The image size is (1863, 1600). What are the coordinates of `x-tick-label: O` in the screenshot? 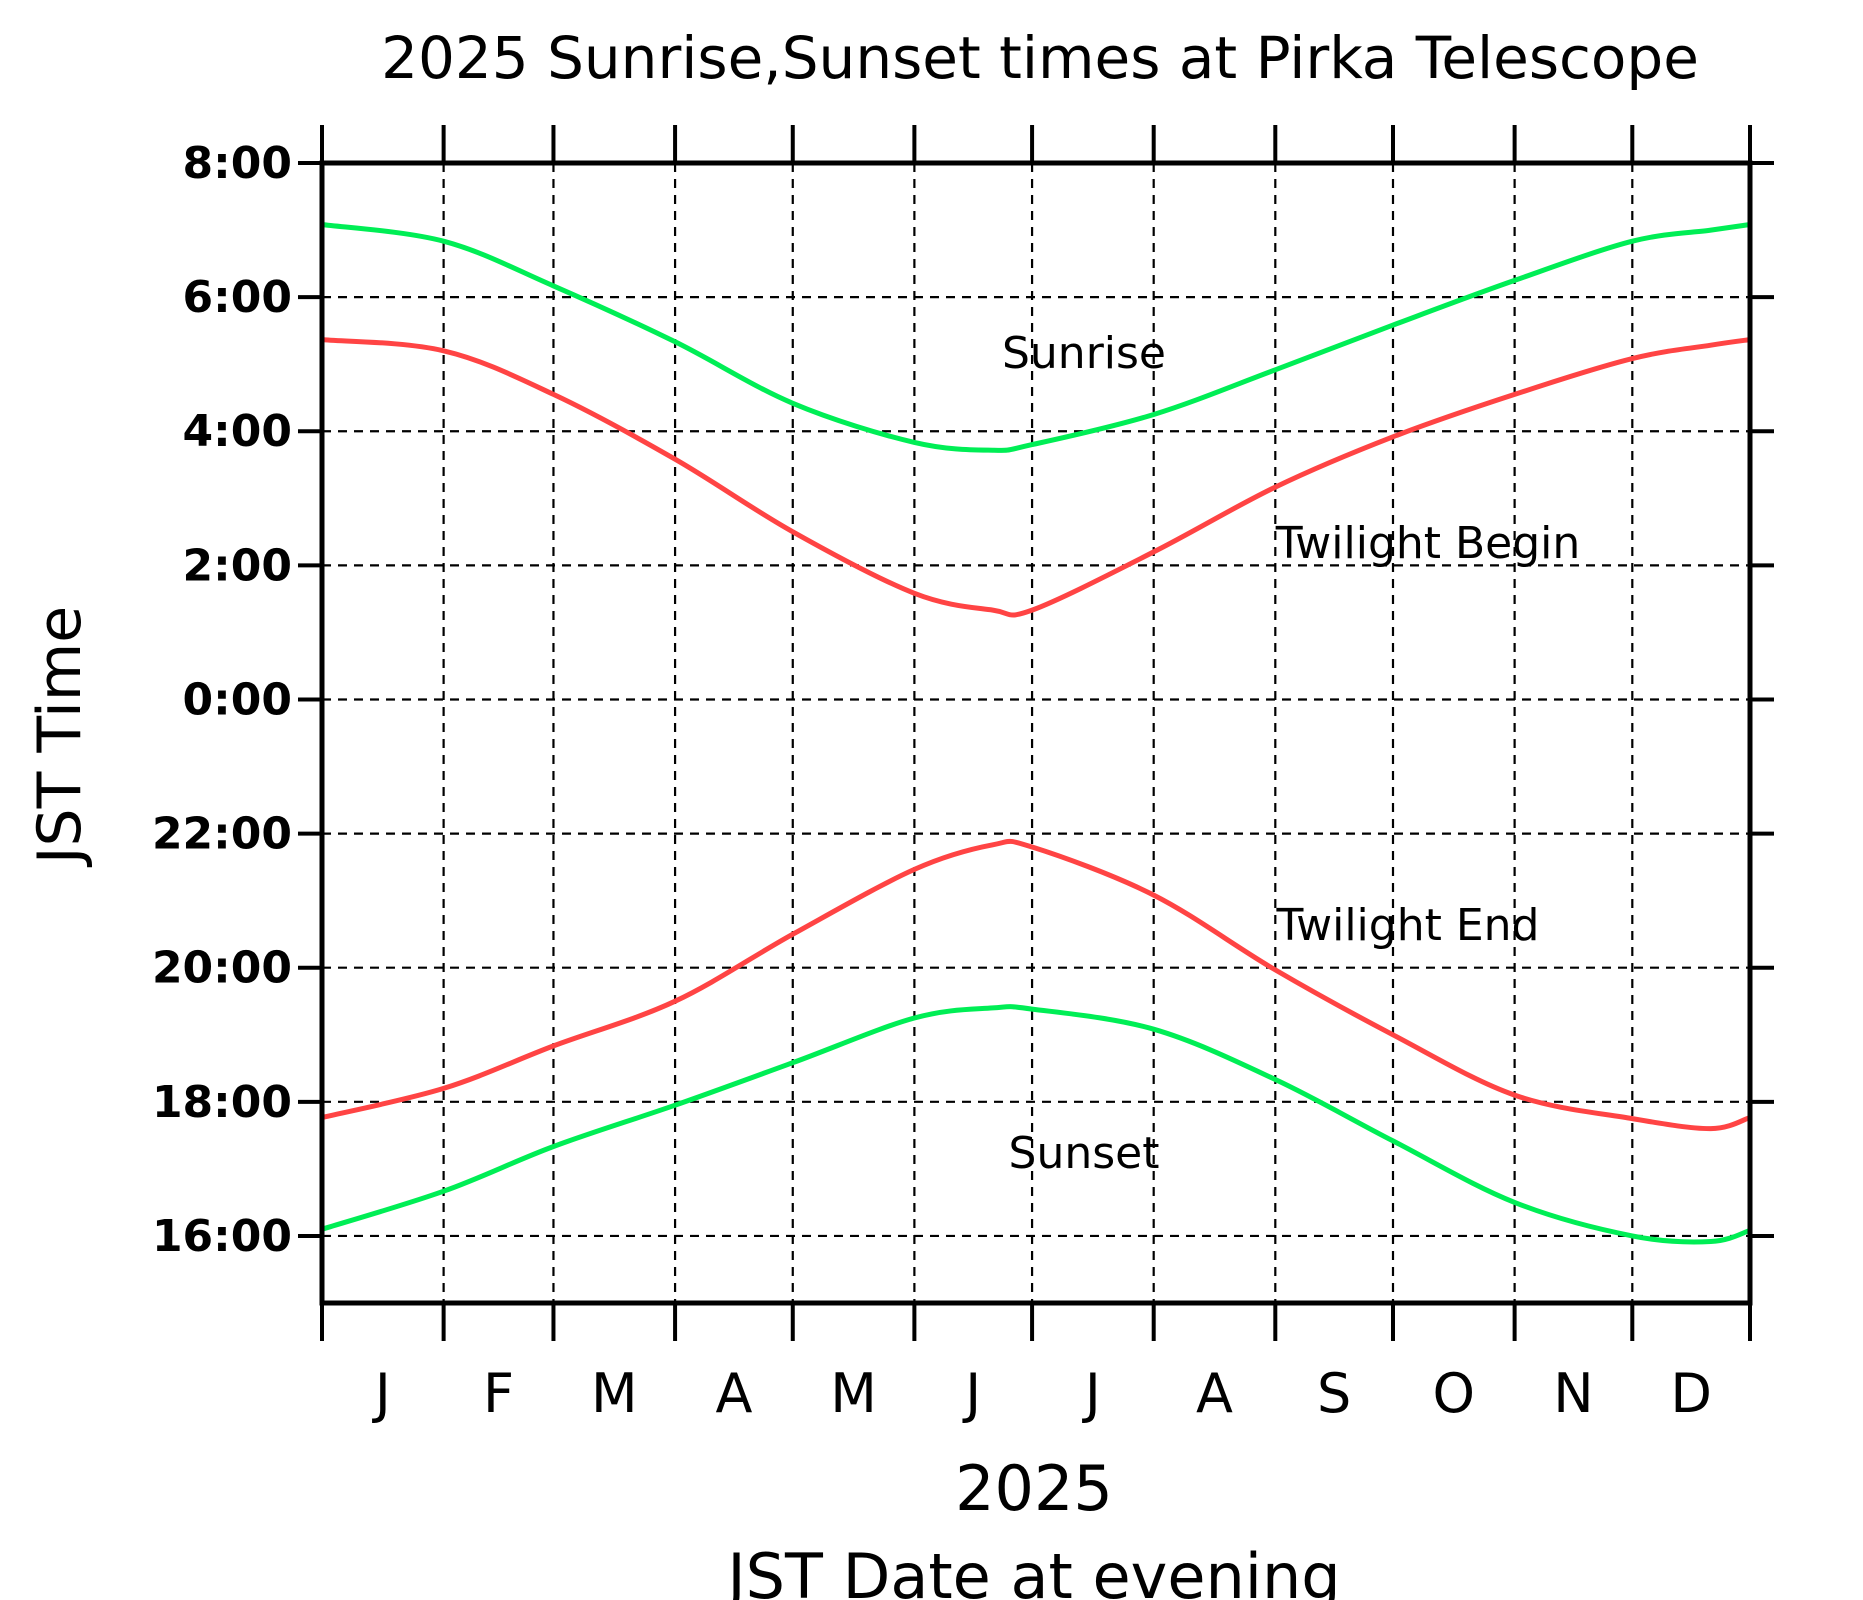 It's located at (1454, 1393).